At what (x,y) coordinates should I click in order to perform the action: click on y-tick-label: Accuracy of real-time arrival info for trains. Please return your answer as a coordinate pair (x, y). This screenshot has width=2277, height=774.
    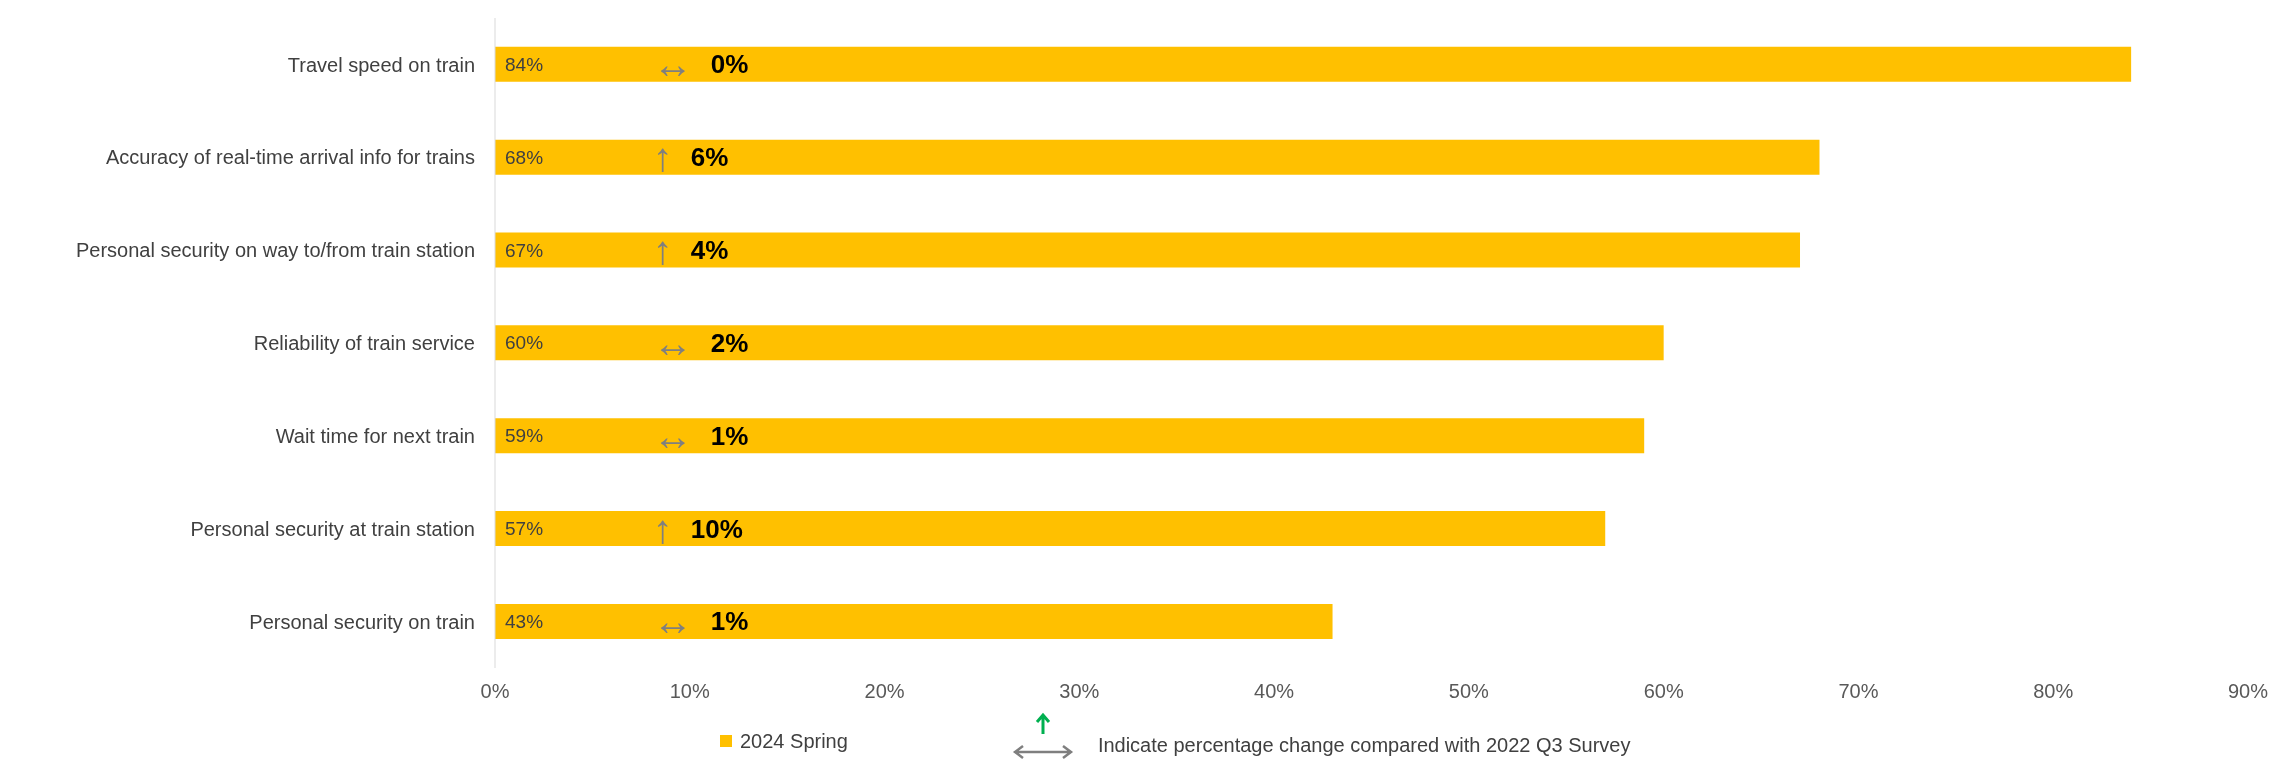
    Looking at the image, I should click on (290, 157).